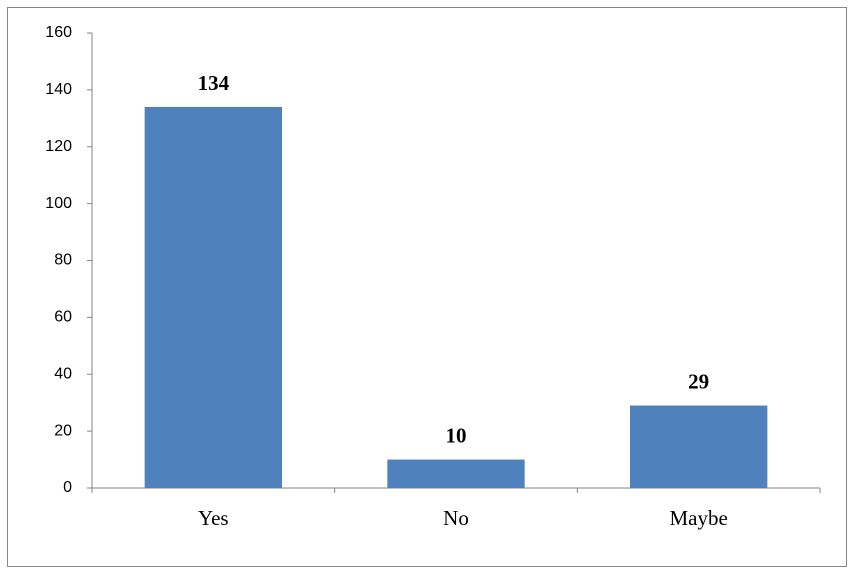  Describe the element at coordinates (699, 518) in the screenshot. I see `x-tick-label: Maybe` at that location.